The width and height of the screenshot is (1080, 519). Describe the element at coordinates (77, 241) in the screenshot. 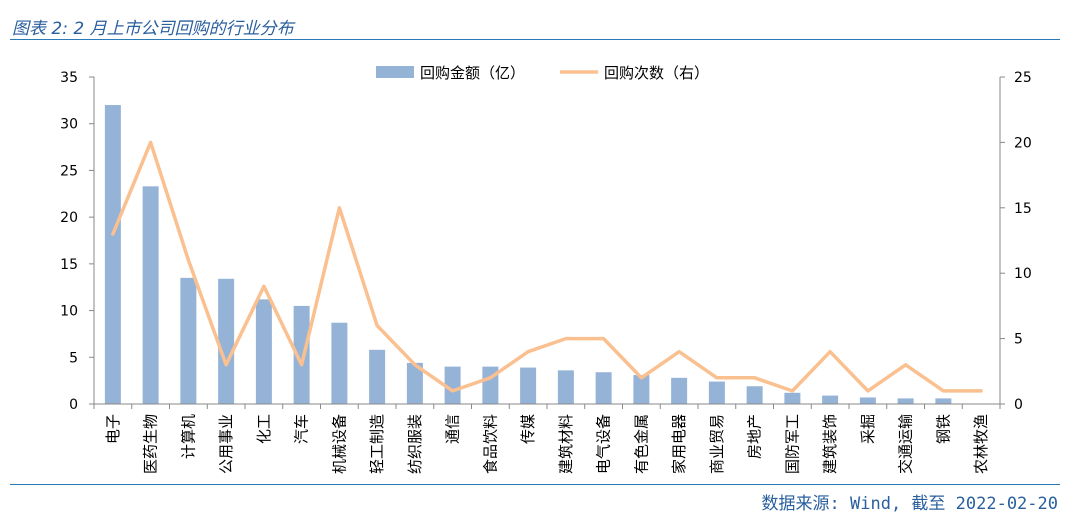

I see `y-axis-left-ticks: 0 5 10 15 20 25 30 35` at that location.